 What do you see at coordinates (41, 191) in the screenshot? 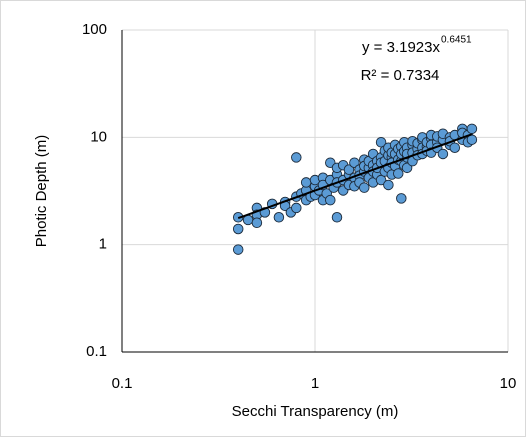
I see `y-axis-label: Photic Depth (m)` at bounding box center [41, 191].